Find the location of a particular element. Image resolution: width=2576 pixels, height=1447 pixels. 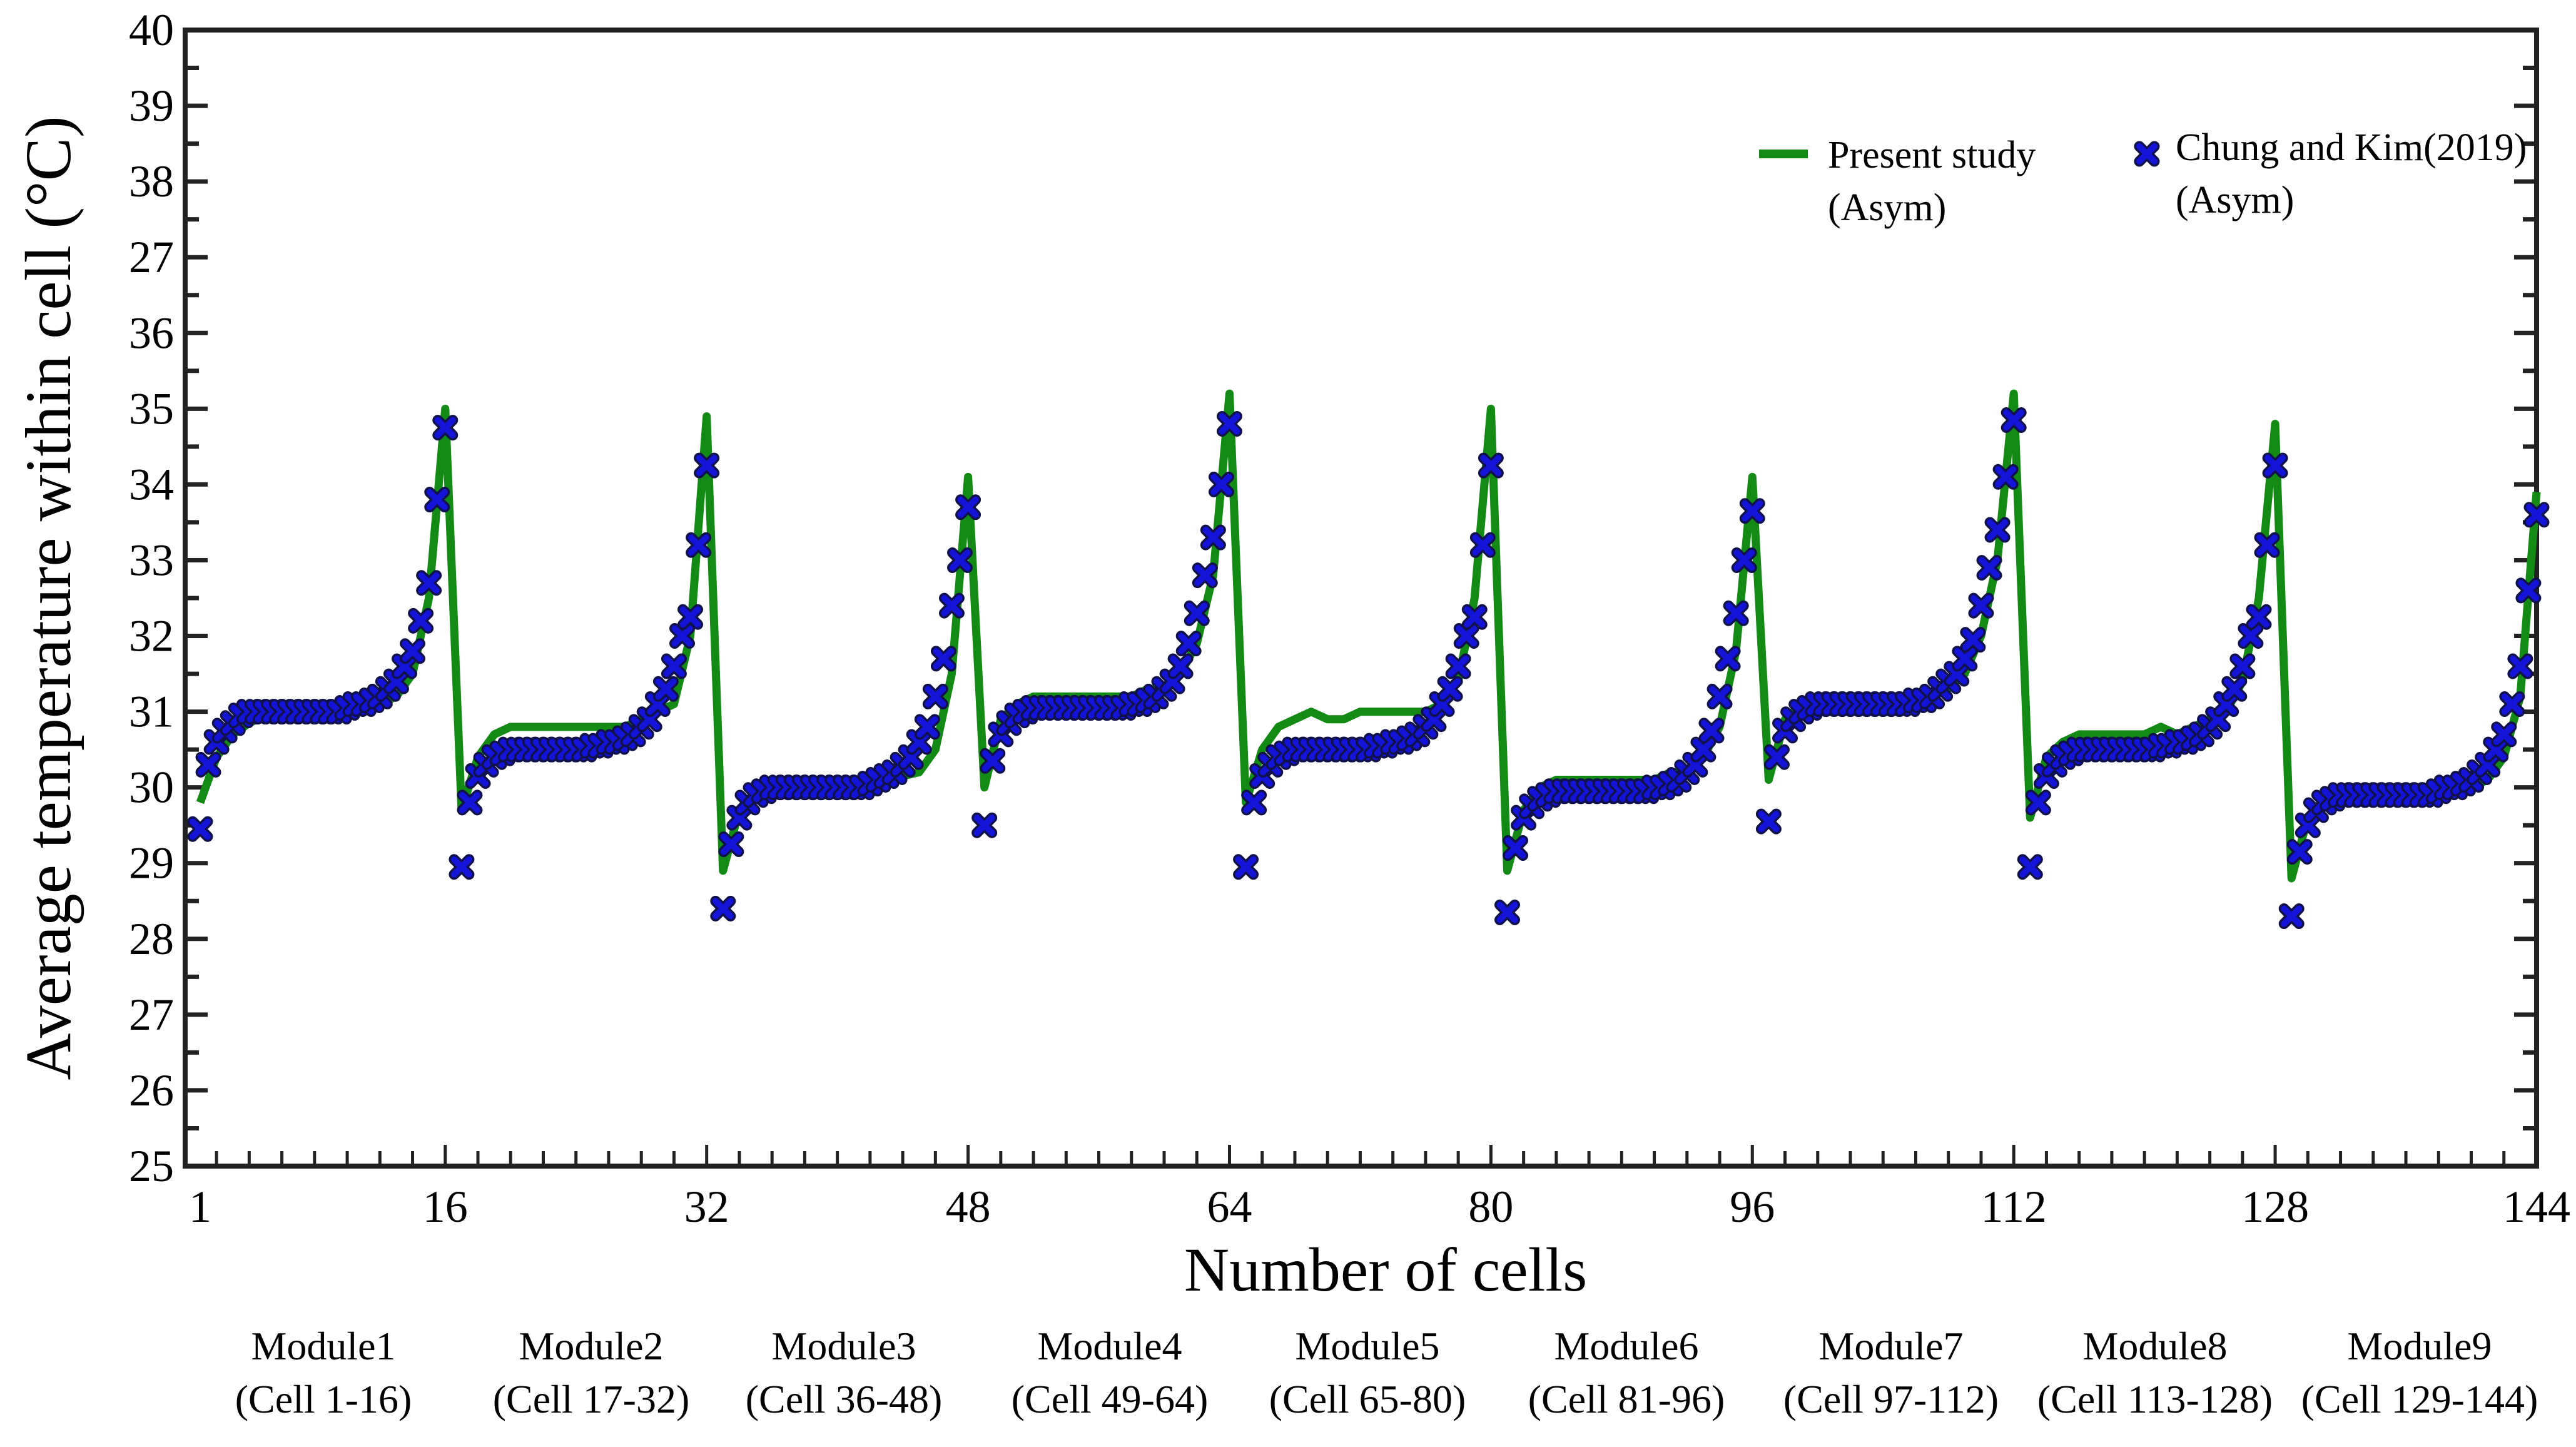

module-name: Module4 is located at coordinates (1109, 1346).